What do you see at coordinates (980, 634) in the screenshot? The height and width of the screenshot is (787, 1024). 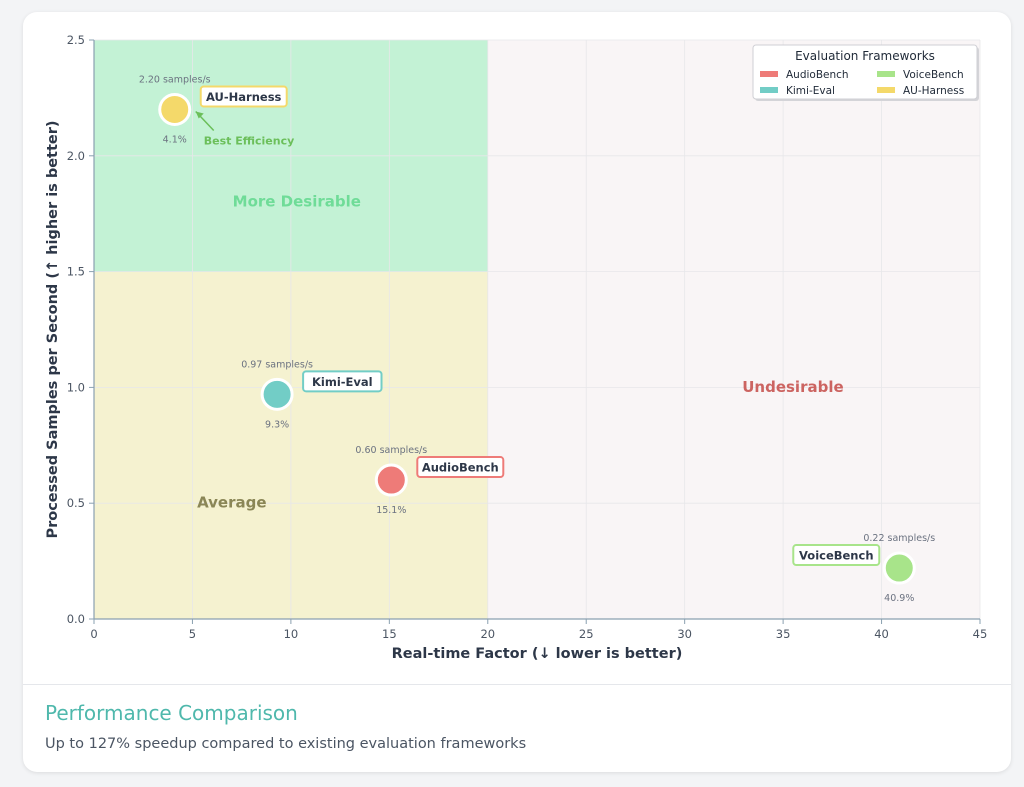 I see `x-tick-label: 45` at bounding box center [980, 634].